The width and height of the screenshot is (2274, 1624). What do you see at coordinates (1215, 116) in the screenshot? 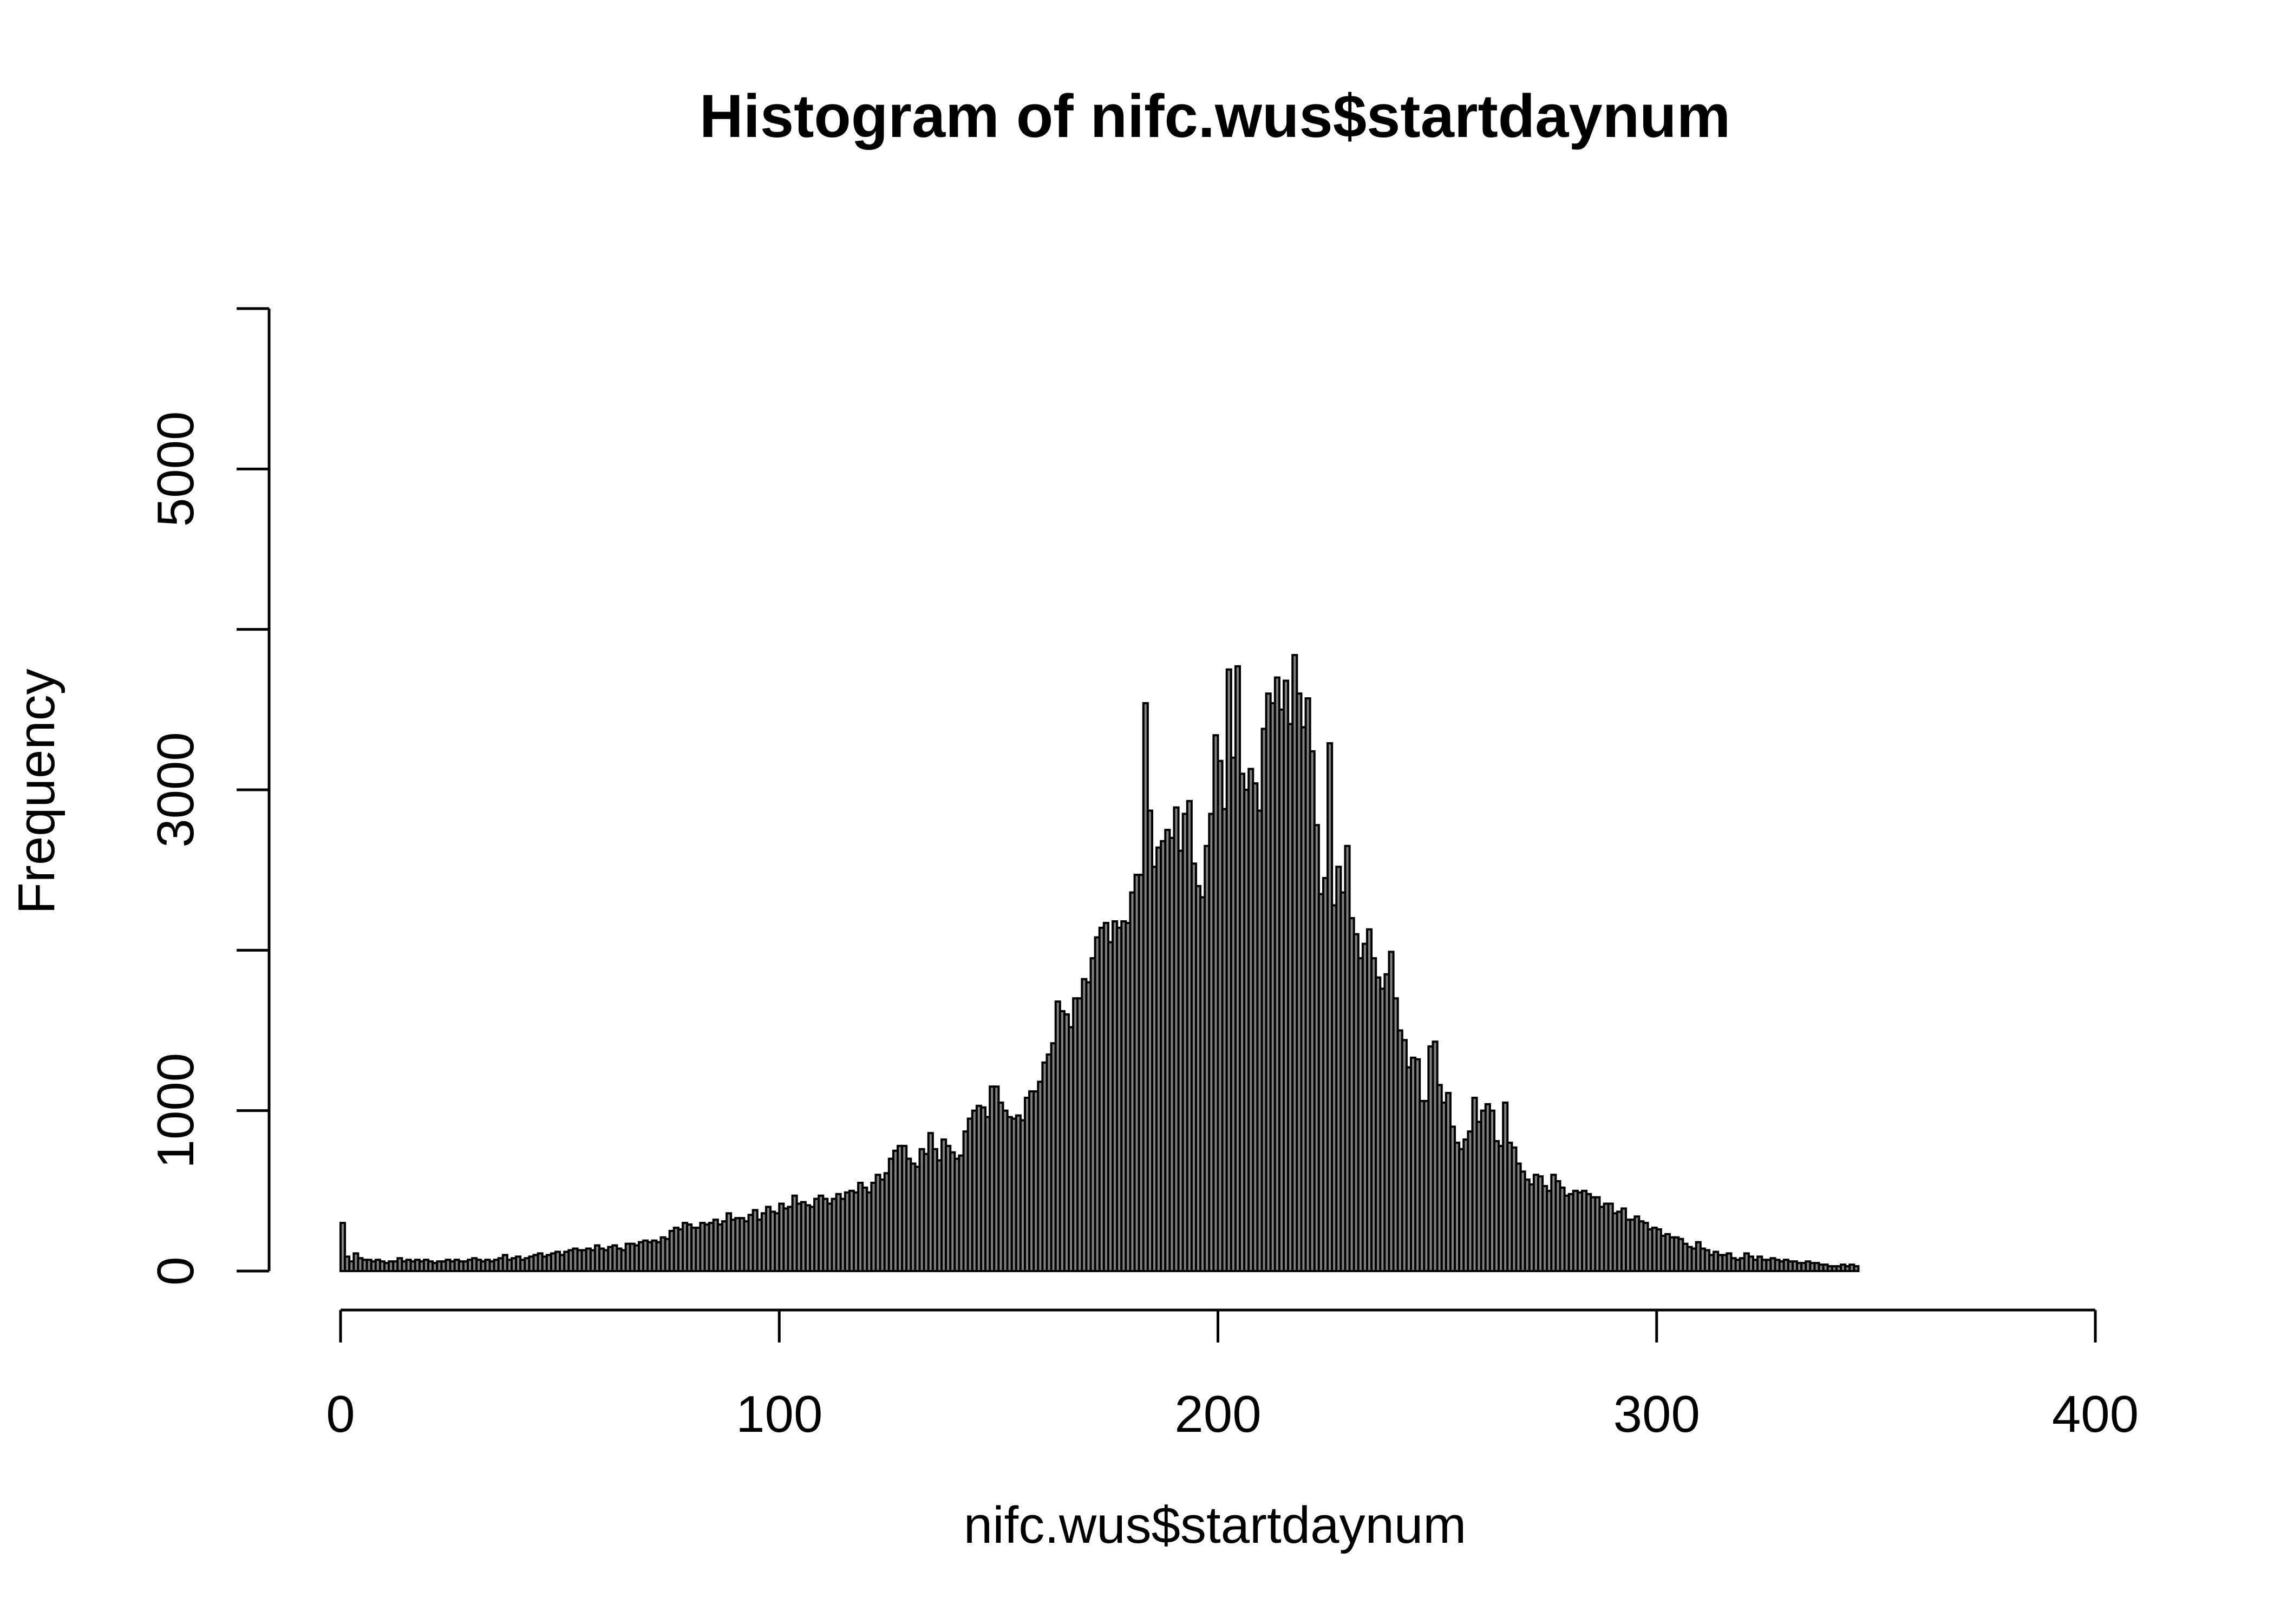
I see `chart-title: Histogram of nifc.wus$startdaynum` at bounding box center [1215, 116].